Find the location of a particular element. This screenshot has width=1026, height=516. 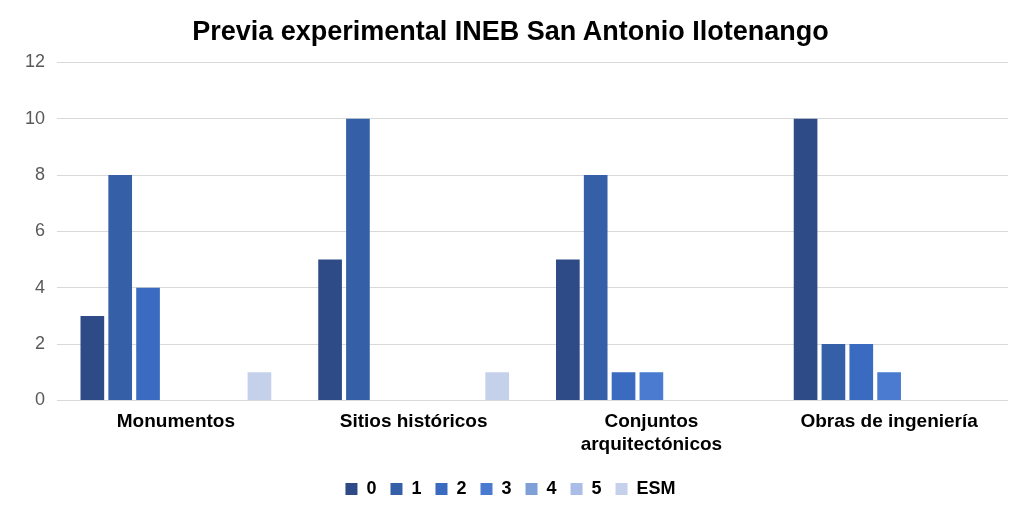

legend-label: 0 is located at coordinates (371, 487).